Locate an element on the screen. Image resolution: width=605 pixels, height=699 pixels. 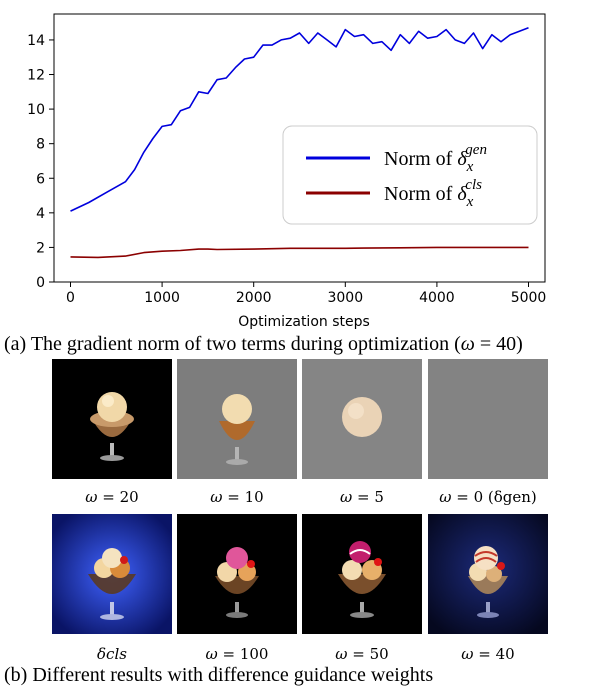
thumb-label-4: ω = 0 (δgen) is located at coordinates (488, 497).